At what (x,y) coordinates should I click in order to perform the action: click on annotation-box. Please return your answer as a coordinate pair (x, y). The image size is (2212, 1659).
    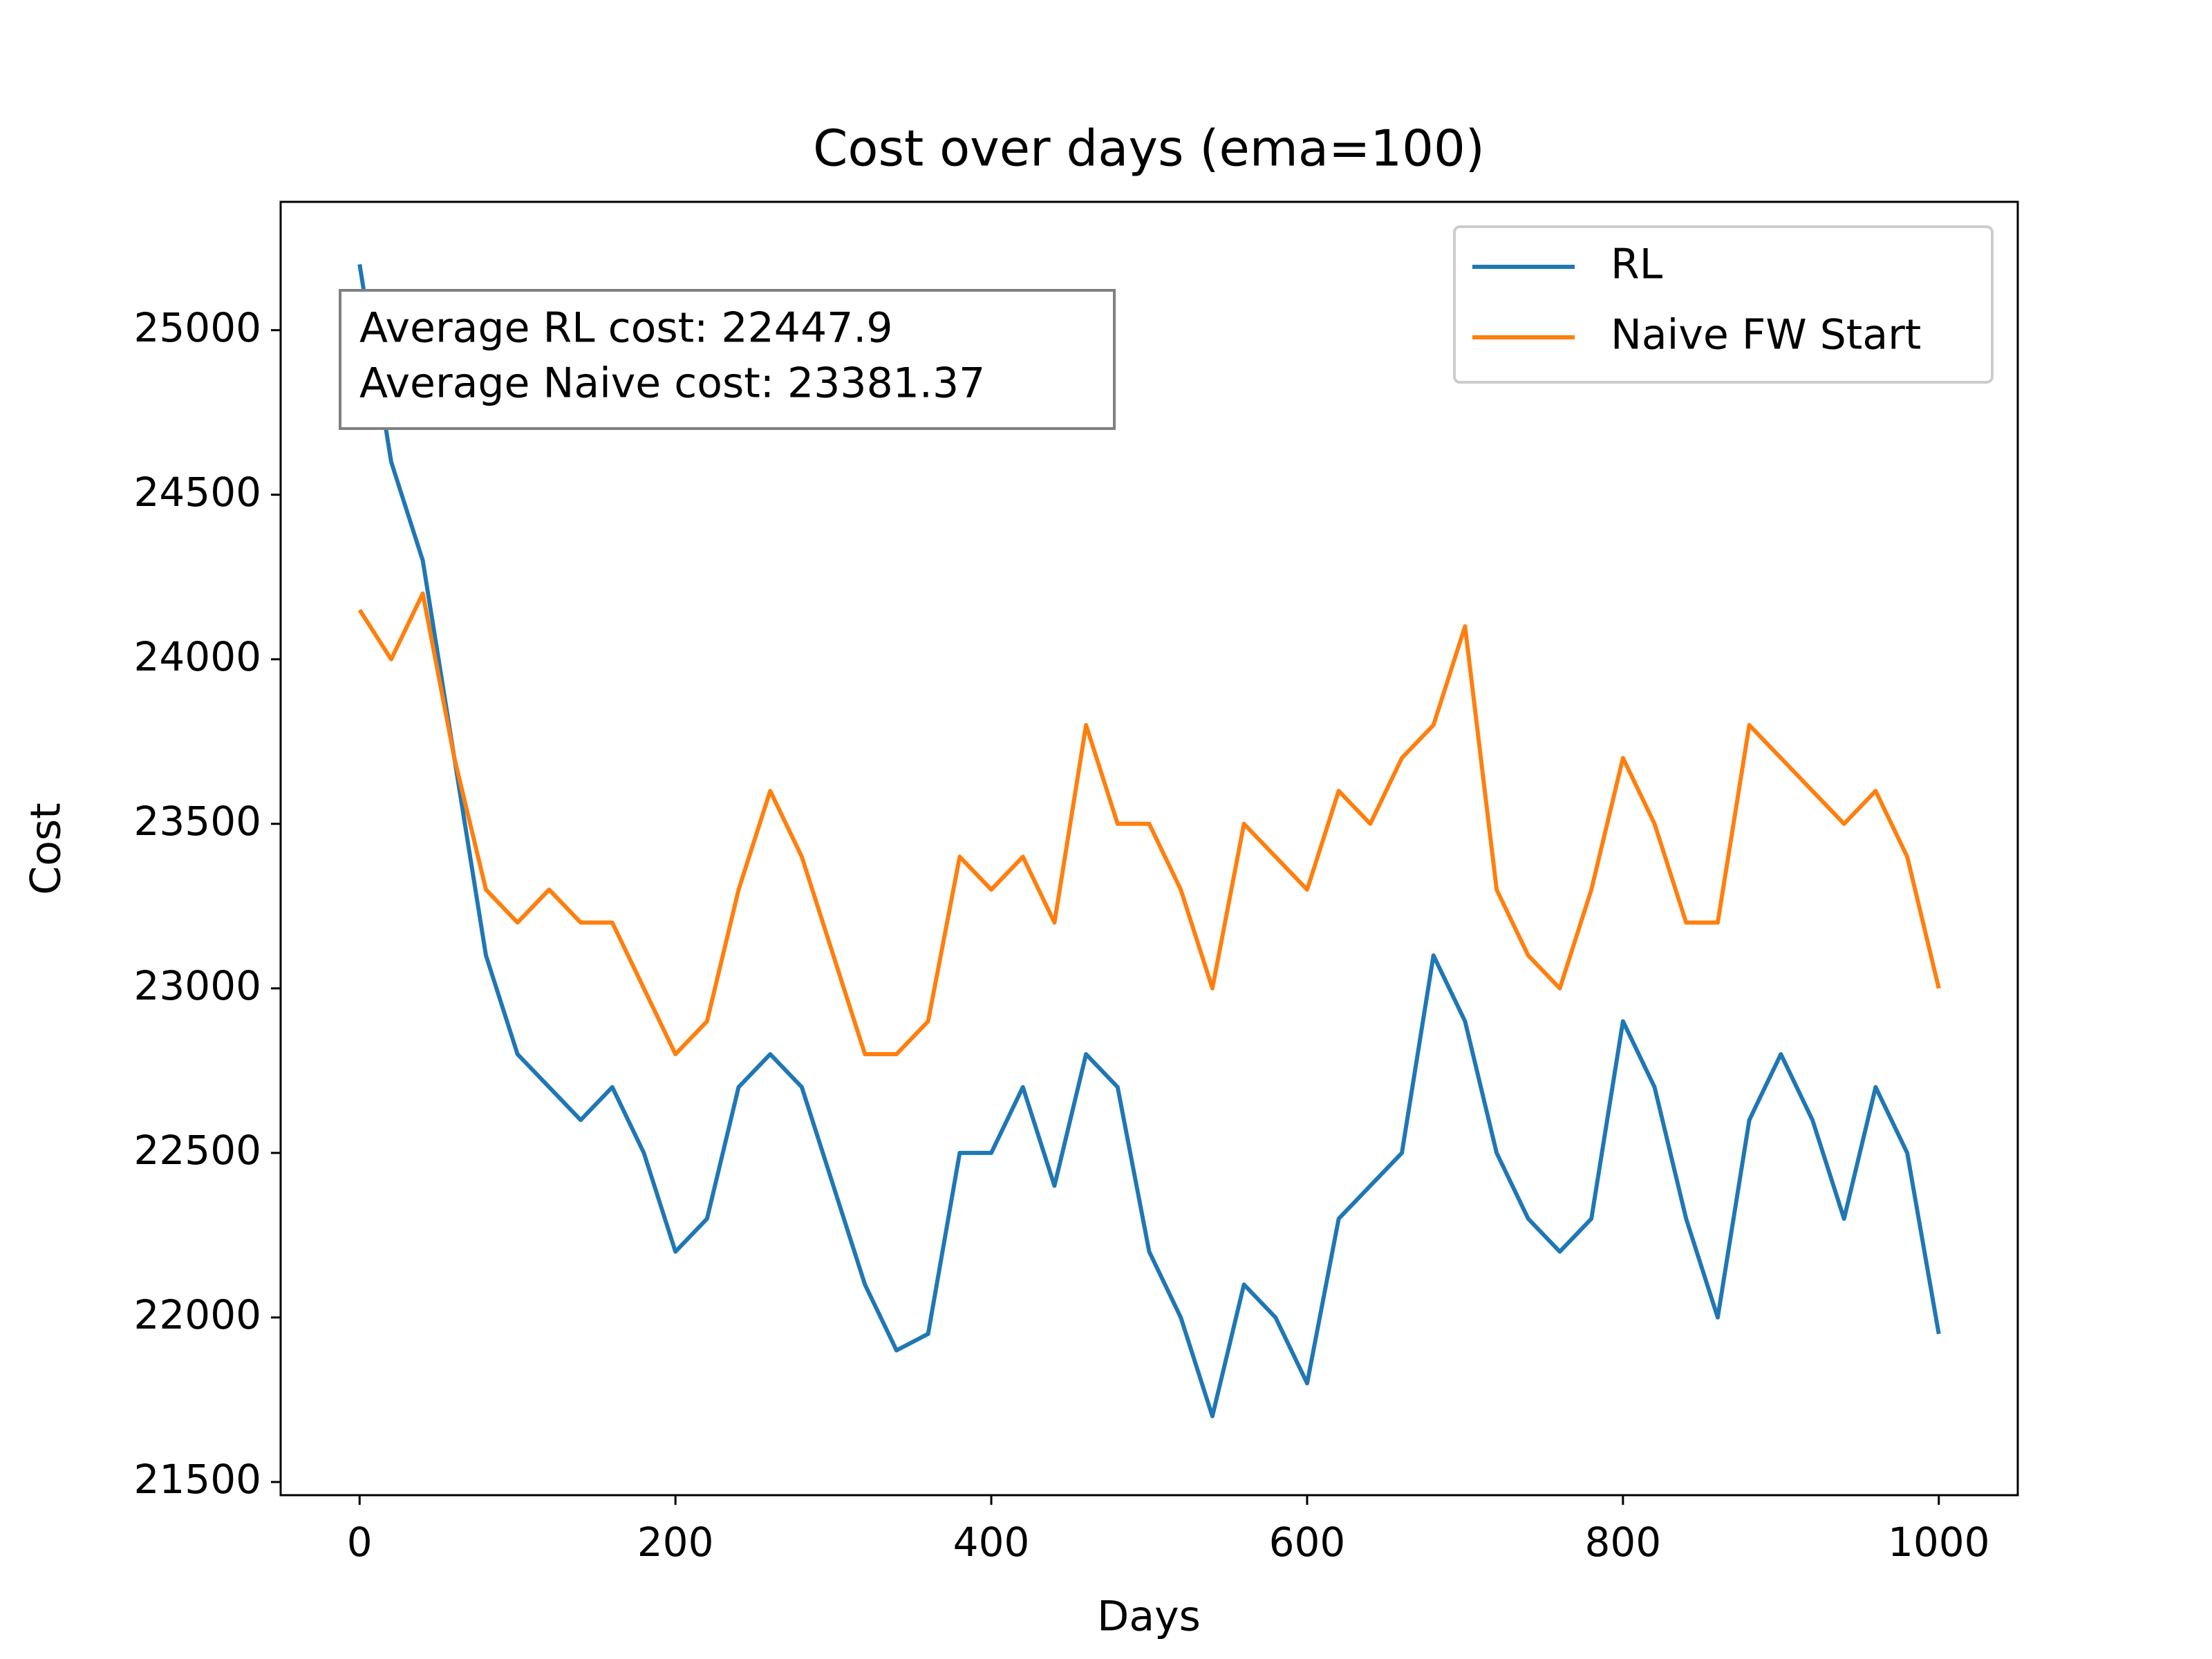
    Looking at the image, I should click on (728, 359).